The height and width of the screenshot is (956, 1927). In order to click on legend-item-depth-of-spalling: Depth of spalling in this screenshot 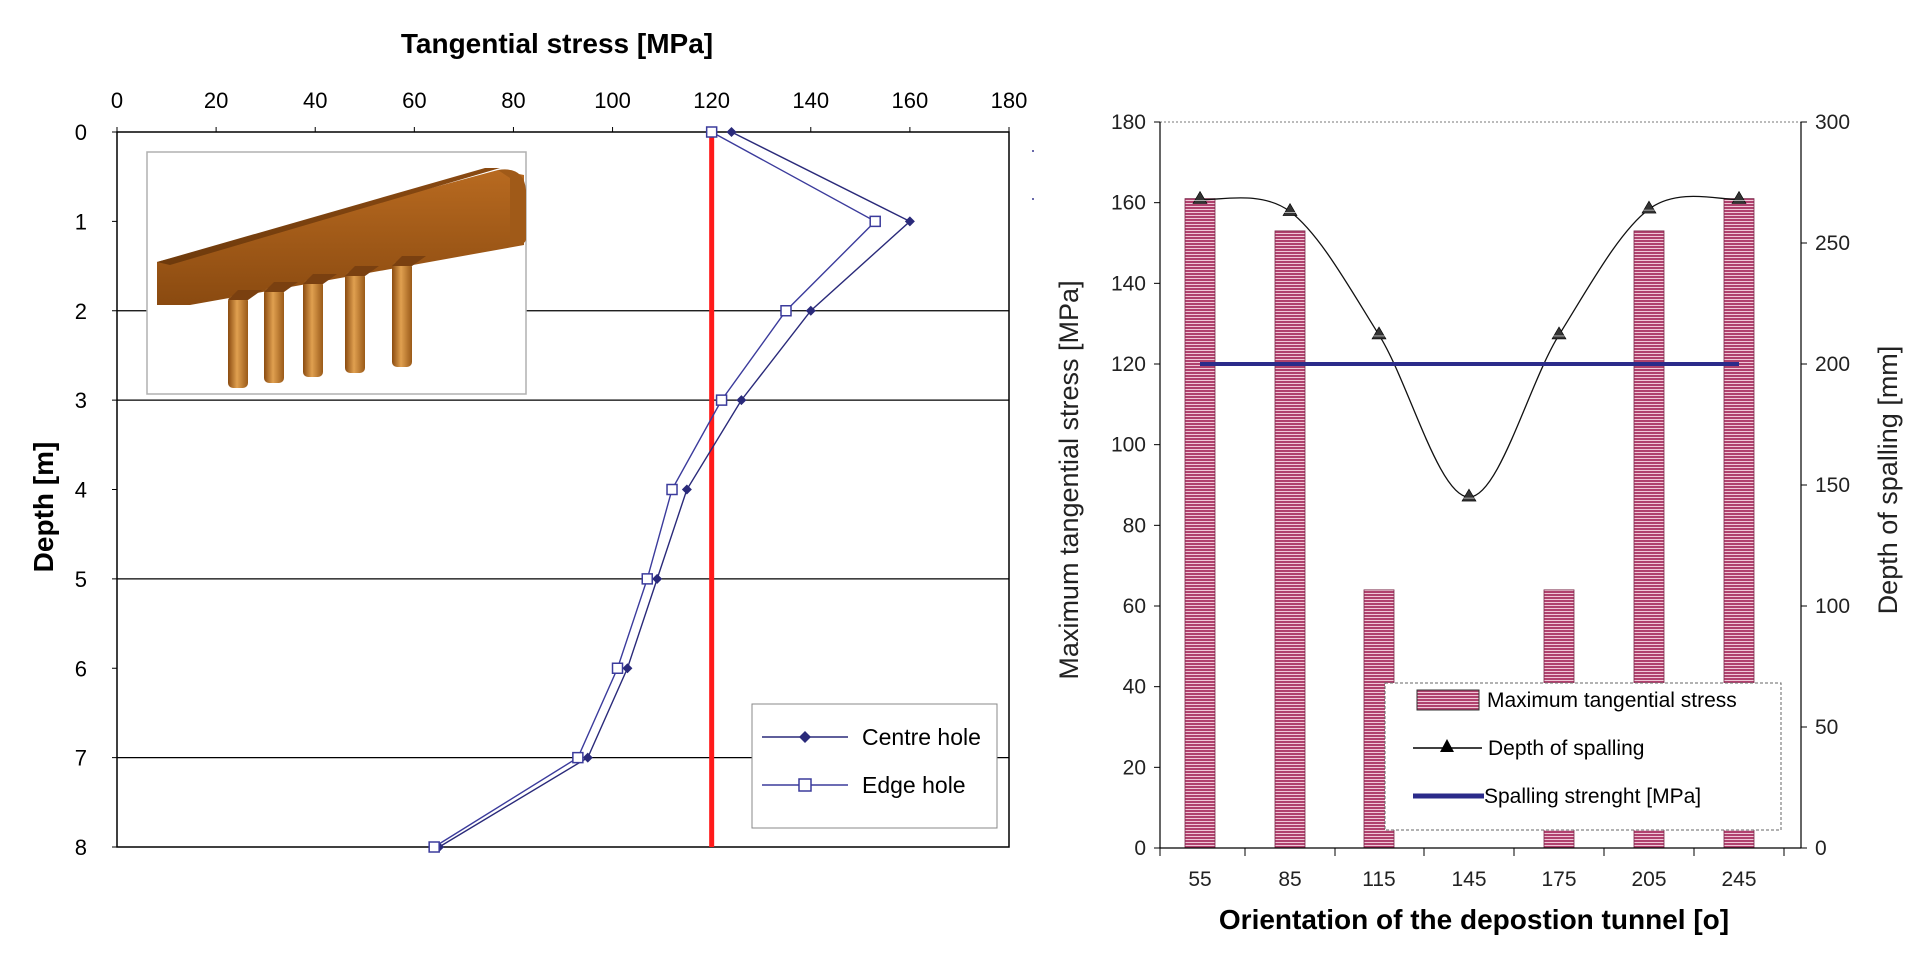, I will do `click(1528, 748)`.